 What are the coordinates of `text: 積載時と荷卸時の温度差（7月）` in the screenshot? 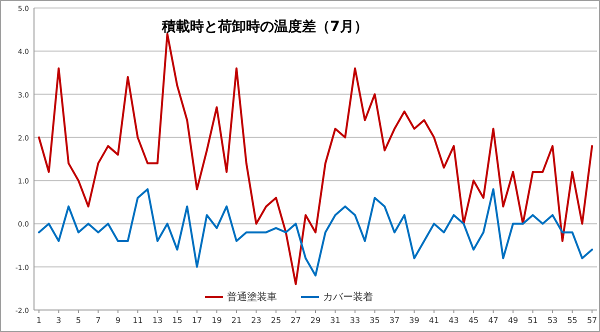 It's located at (264, 26).